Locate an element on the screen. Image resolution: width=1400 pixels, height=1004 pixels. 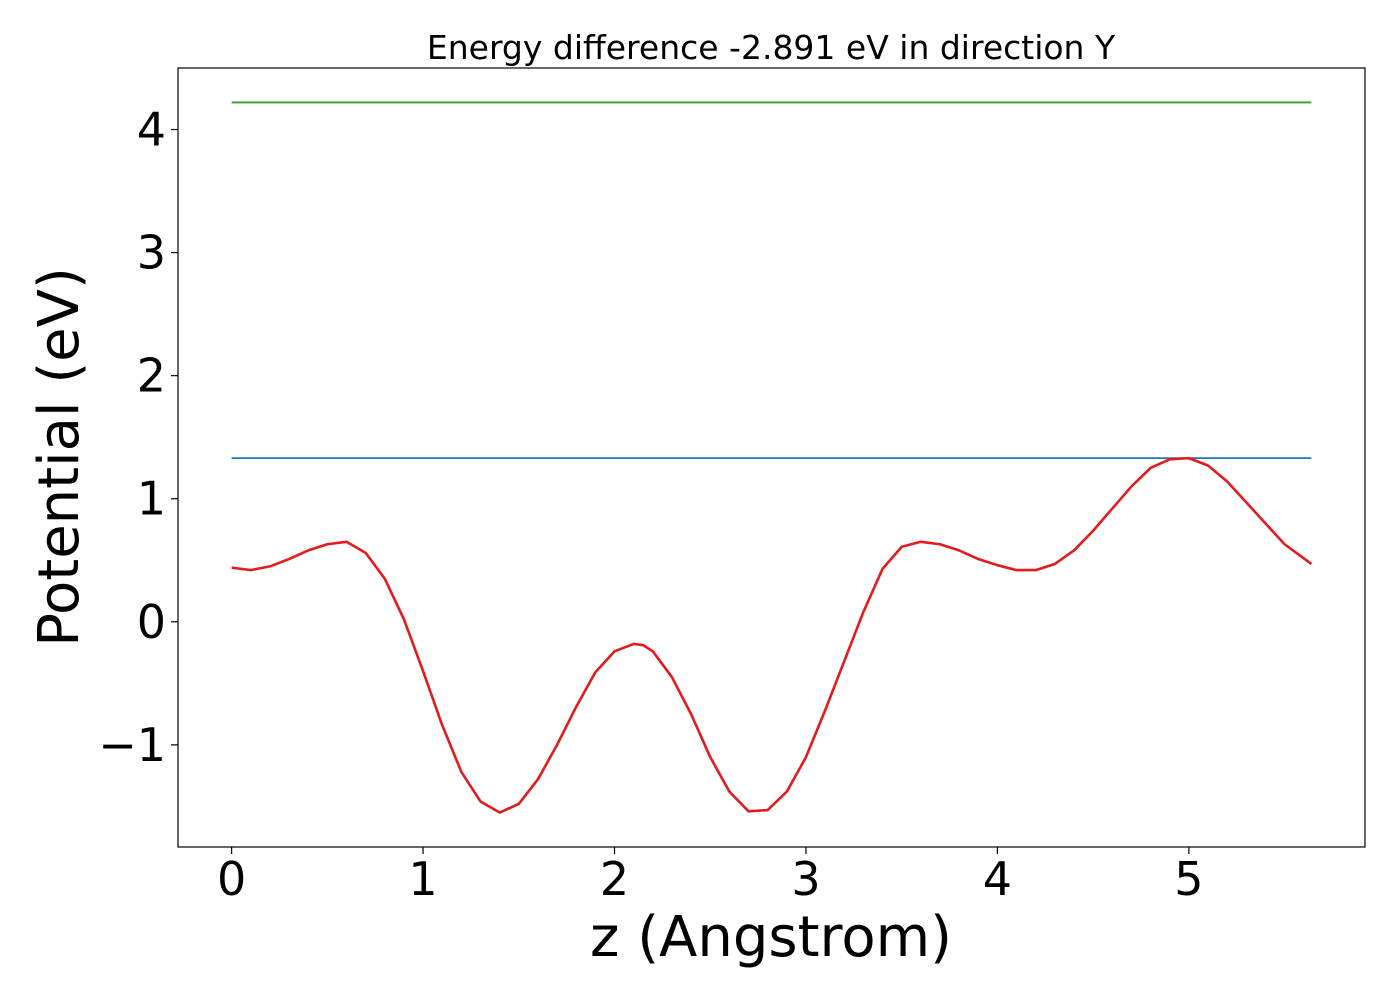
x-axis-label: z (Angstrom) is located at coordinates (771, 937).